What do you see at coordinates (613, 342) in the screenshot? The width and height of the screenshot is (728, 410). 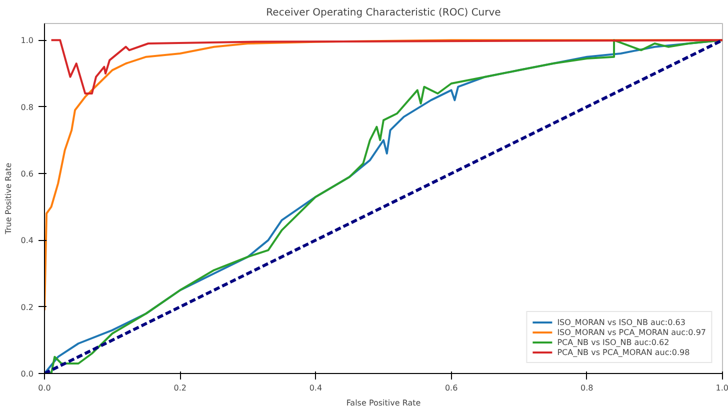 I see `legend-label: PCA_NB vs ISO_NB auc:0.62` at bounding box center [613, 342].